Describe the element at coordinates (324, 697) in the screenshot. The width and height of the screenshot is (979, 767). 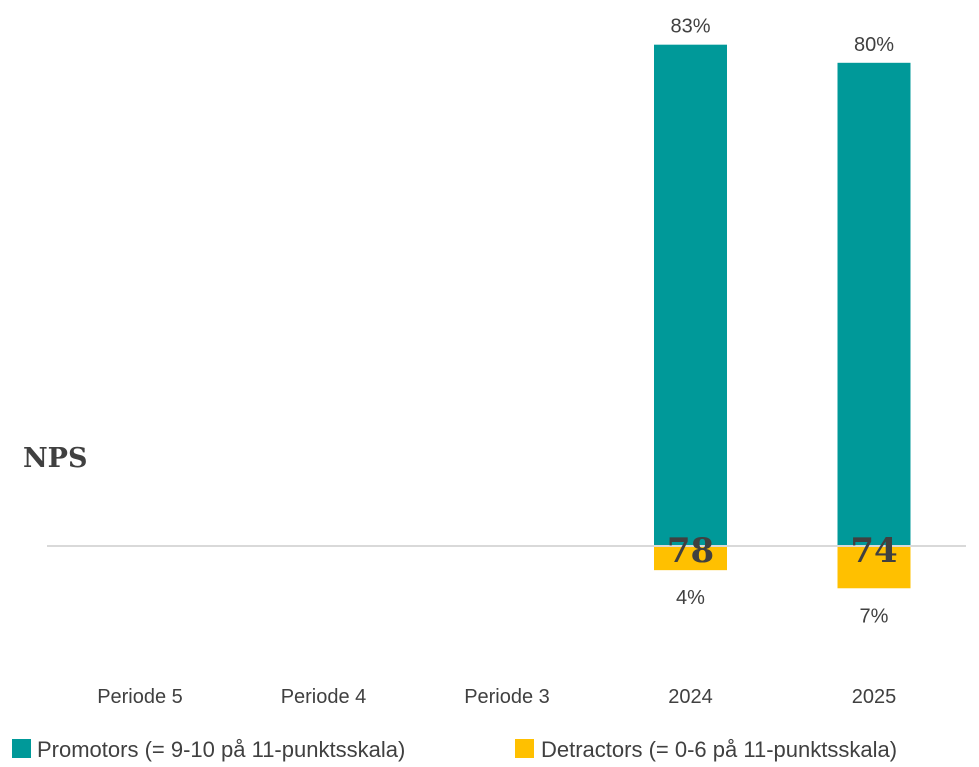
I see `category-label: Periode 4` at that location.